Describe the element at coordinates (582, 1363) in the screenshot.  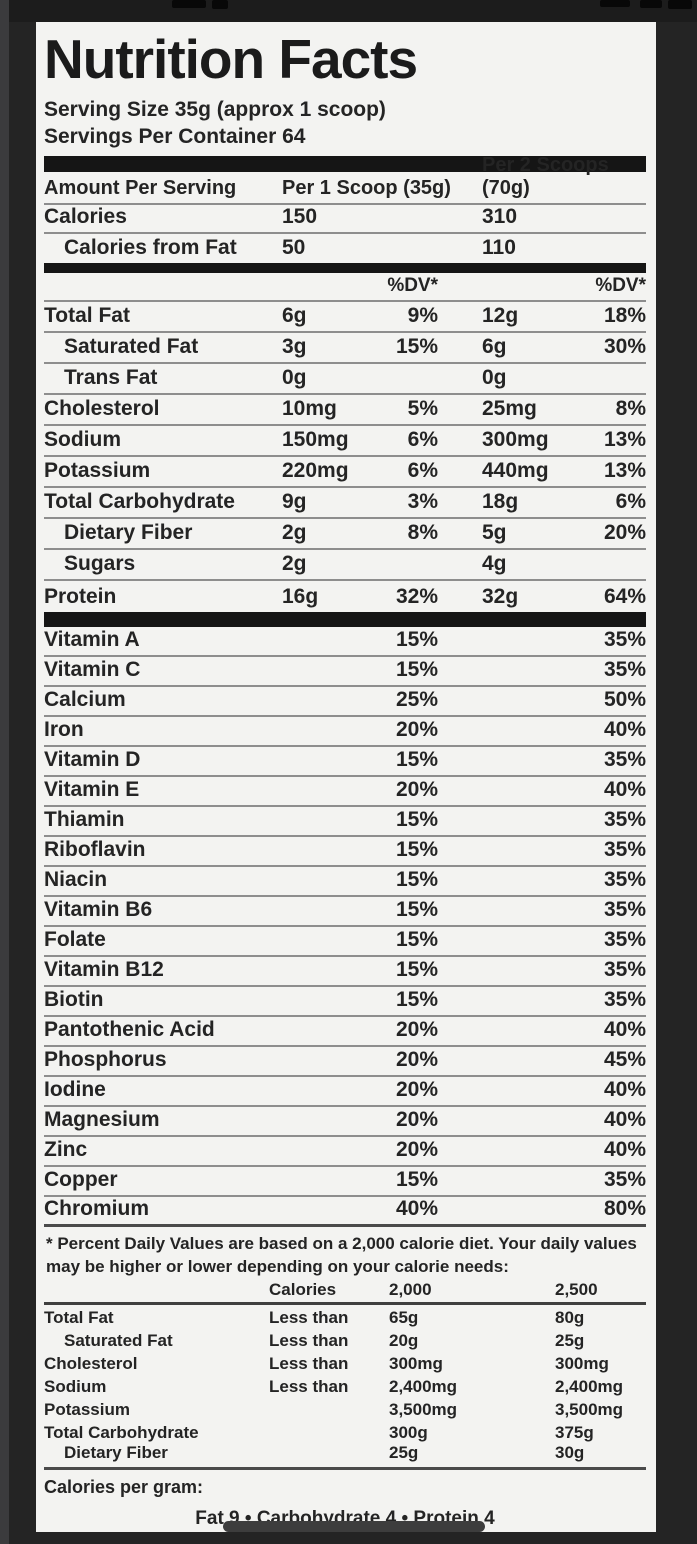
I see `dv-row-2500: 300mg` at that location.